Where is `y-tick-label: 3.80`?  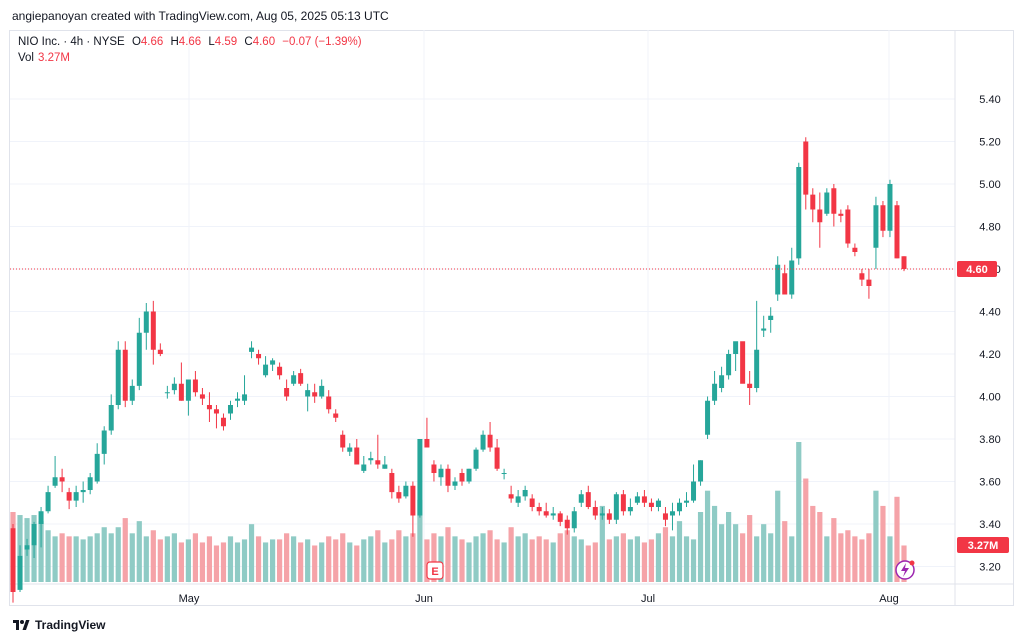
y-tick-label: 3.80 is located at coordinates (989, 440).